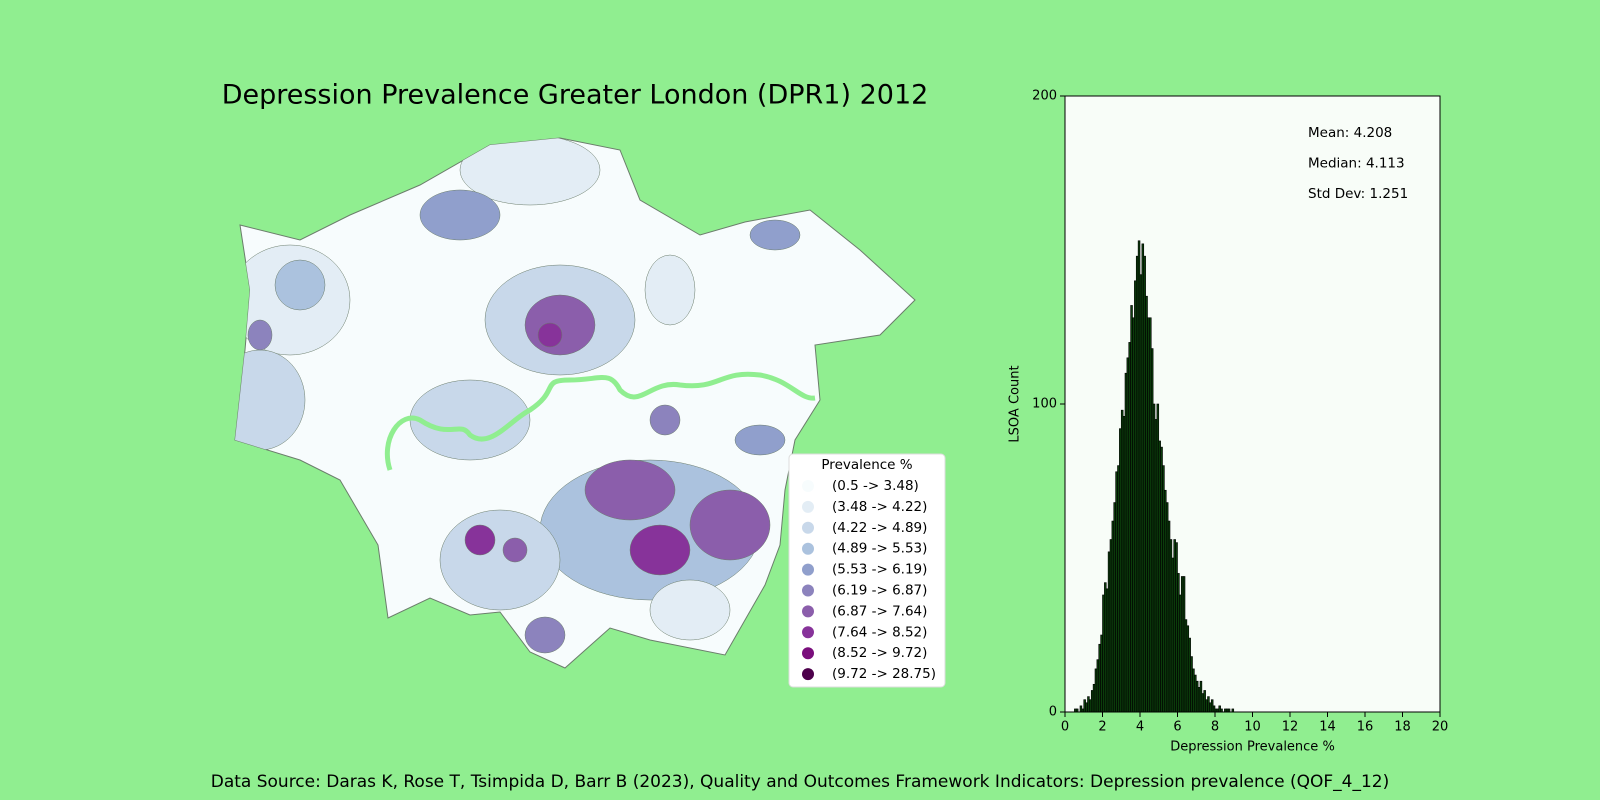  Describe the element at coordinates (884, 674) in the screenshot. I see `legend-label: (9.72 -> 28.75)` at that location.